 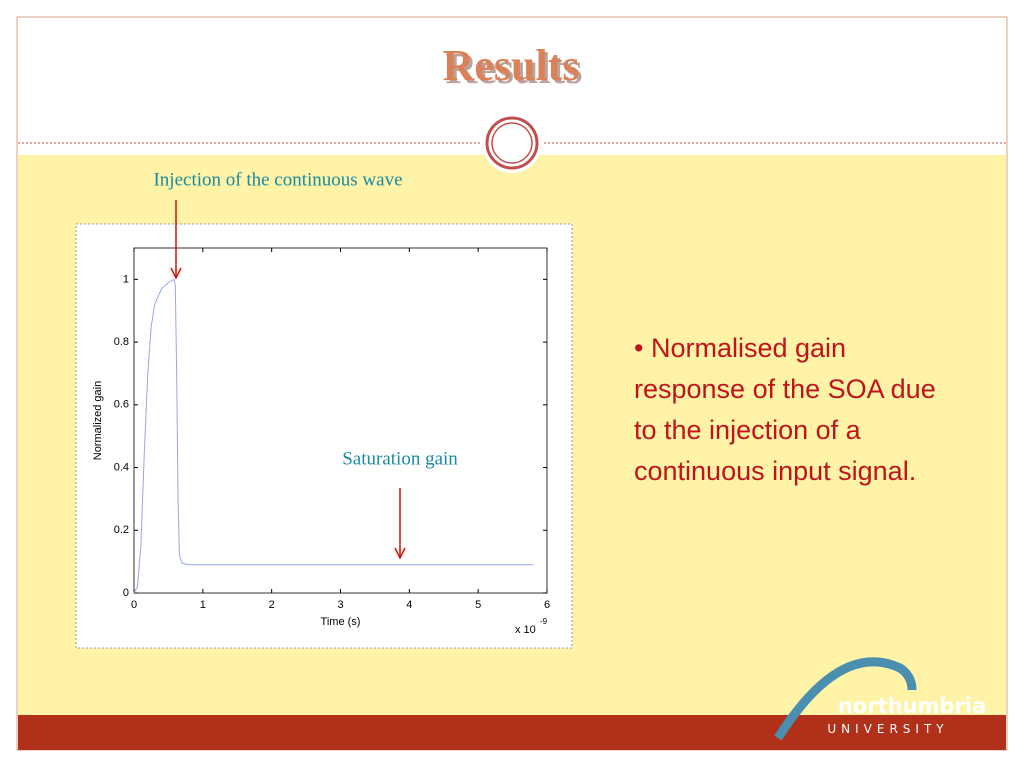 What do you see at coordinates (288, 380) in the screenshot?
I see `arrows` at bounding box center [288, 380].